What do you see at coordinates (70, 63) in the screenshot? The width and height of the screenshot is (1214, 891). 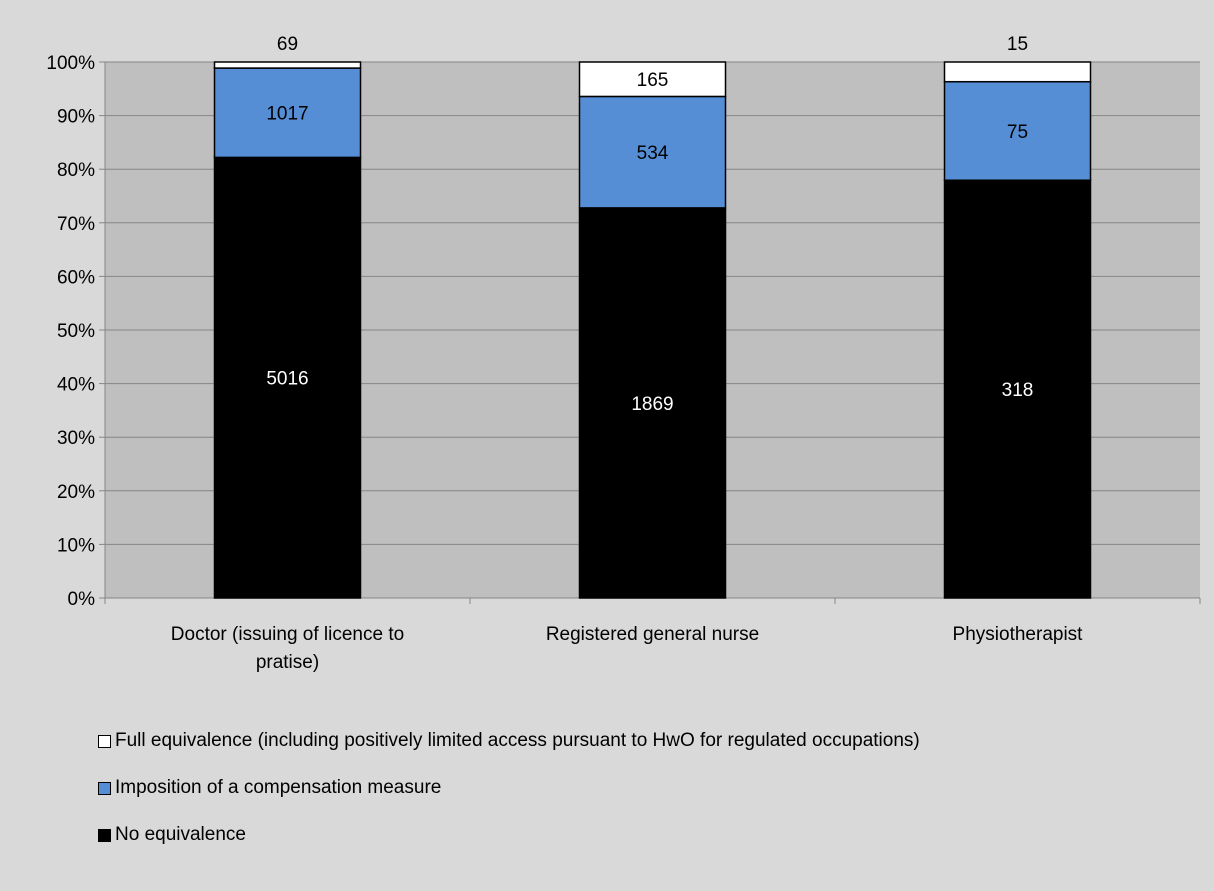 I see `y-tick-label: 100%` at bounding box center [70, 63].